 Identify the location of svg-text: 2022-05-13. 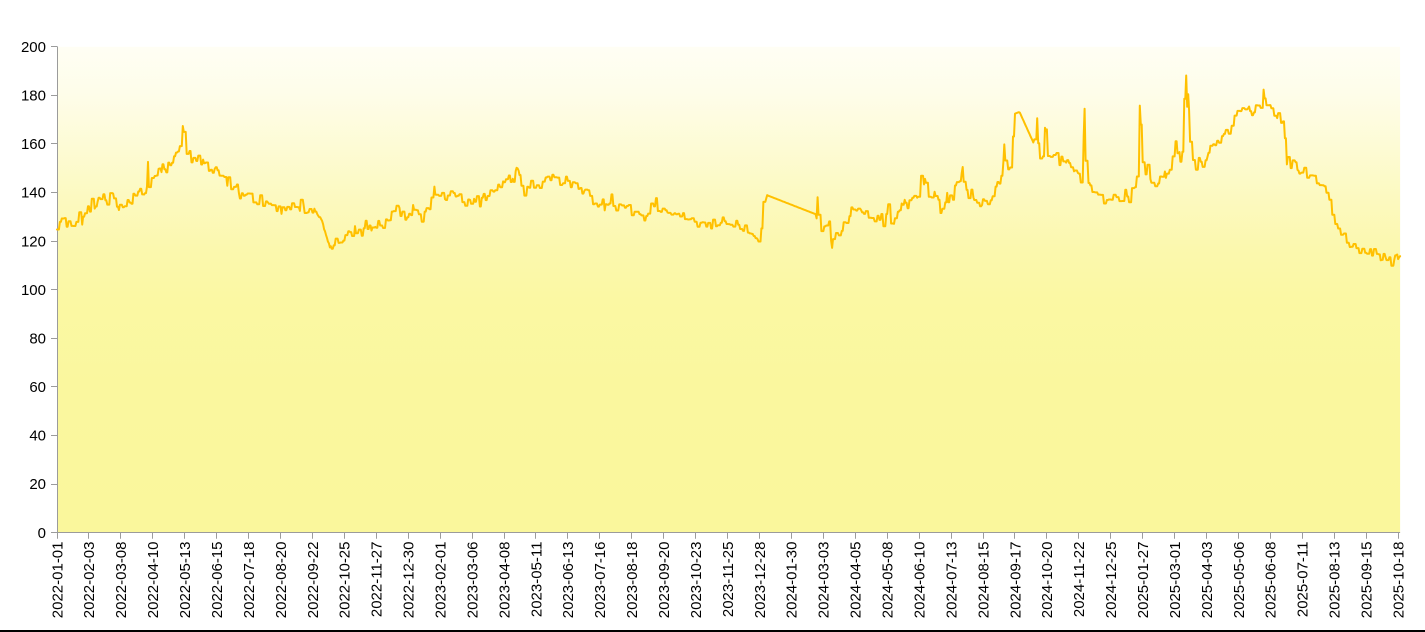
(185, 580).